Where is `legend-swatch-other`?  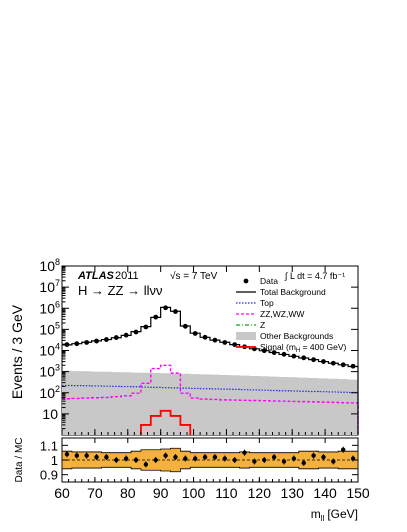 legend-swatch-other is located at coordinates (246, 336).